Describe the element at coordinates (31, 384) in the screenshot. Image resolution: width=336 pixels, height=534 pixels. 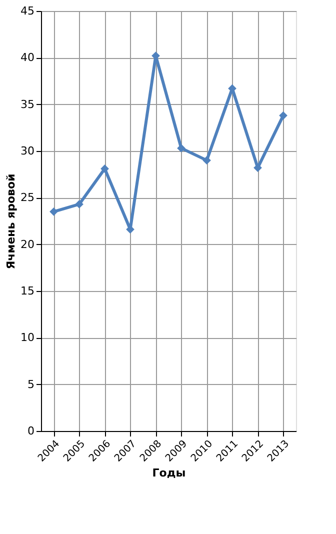
I see `y-tick-label: 5` at that location.